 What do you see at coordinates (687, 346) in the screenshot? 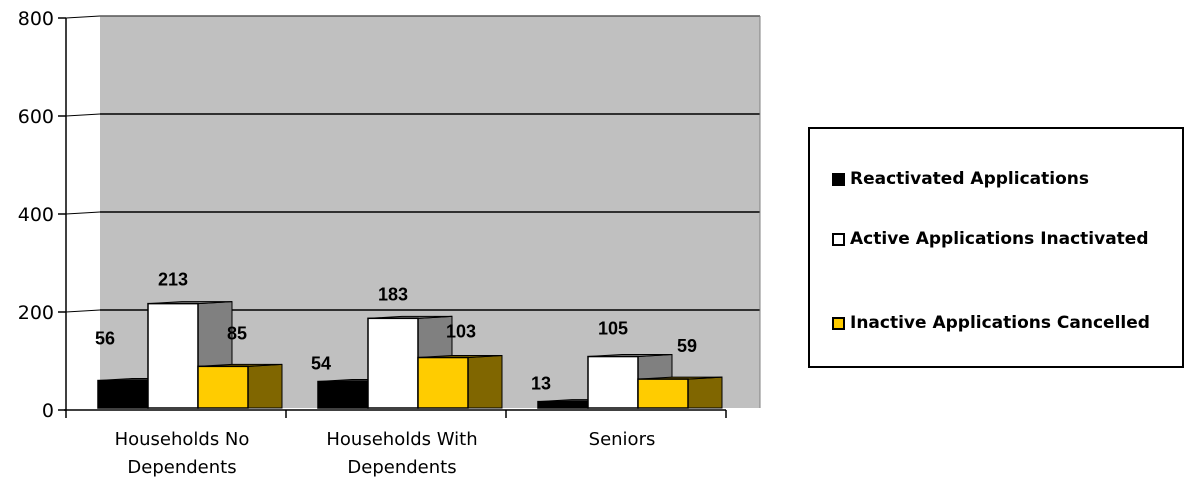
I see `data-label: 59` at bounding box center [687, 346].